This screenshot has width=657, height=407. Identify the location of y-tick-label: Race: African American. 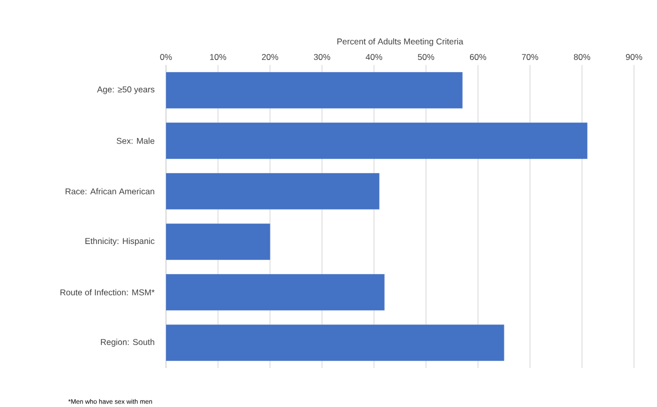
(110, 191).